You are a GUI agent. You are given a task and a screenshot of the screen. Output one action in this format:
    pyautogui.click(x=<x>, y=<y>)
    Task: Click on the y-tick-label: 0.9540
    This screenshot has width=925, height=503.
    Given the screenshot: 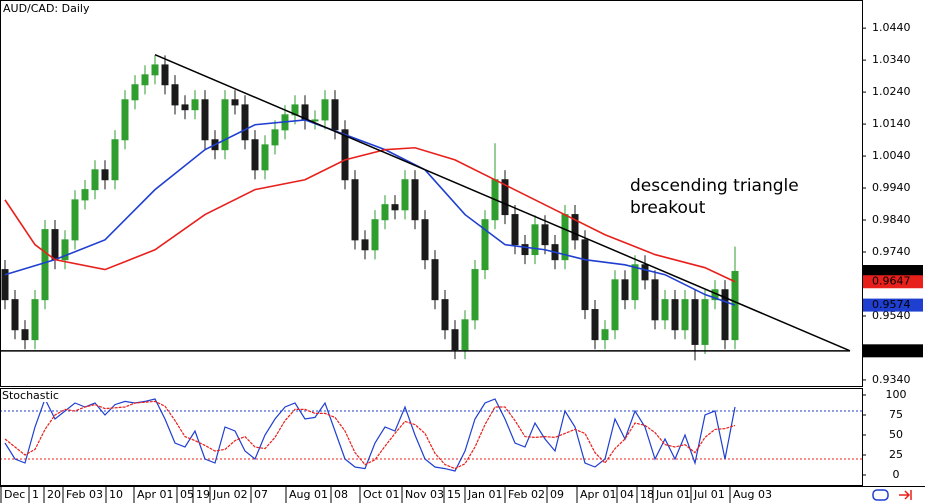 What is the action you would take?
    pyautogui.click(x=891, y=315)
    